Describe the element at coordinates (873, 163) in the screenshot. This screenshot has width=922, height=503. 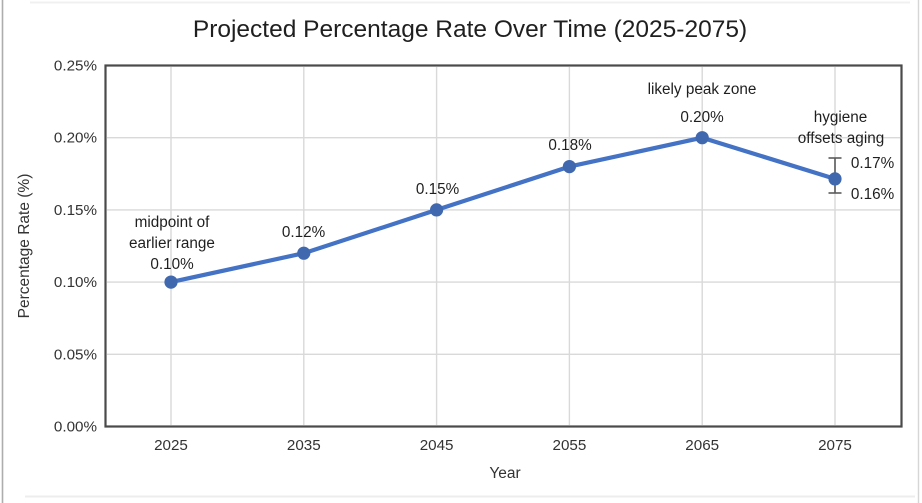
I see `error-upper-label: 0.17%` at that location.